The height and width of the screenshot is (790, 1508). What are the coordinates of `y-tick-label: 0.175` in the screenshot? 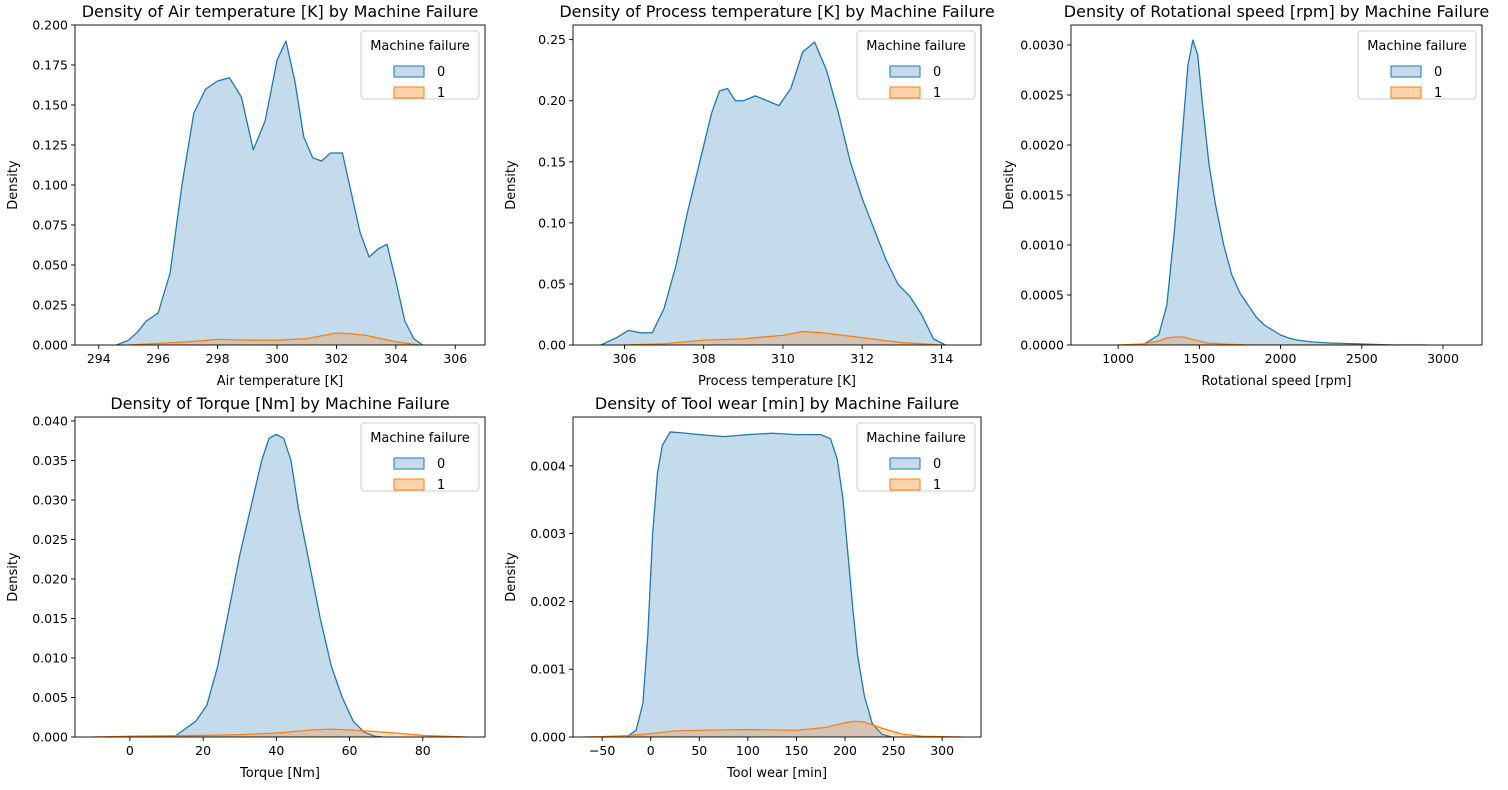 It's located at (50, 65).